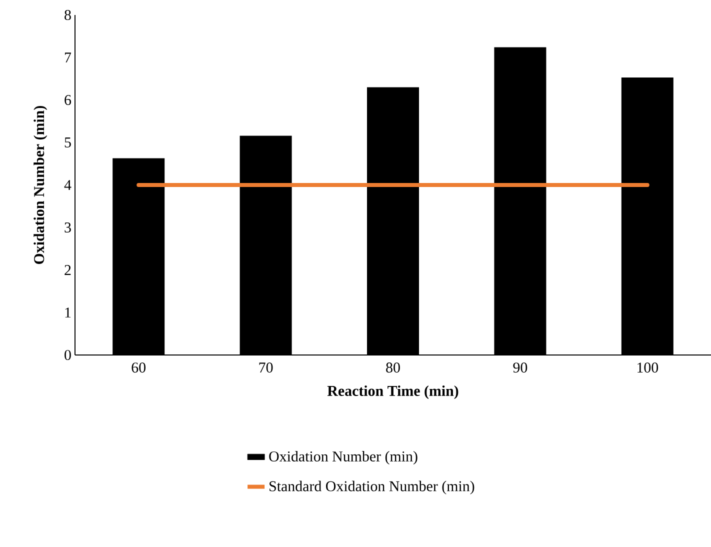 This screenshot has width=711, height=547. What do you see at coordinates (520, 367) in the screenshot?
I see `x-tick-label: 90` at bounding box center [520, 367].